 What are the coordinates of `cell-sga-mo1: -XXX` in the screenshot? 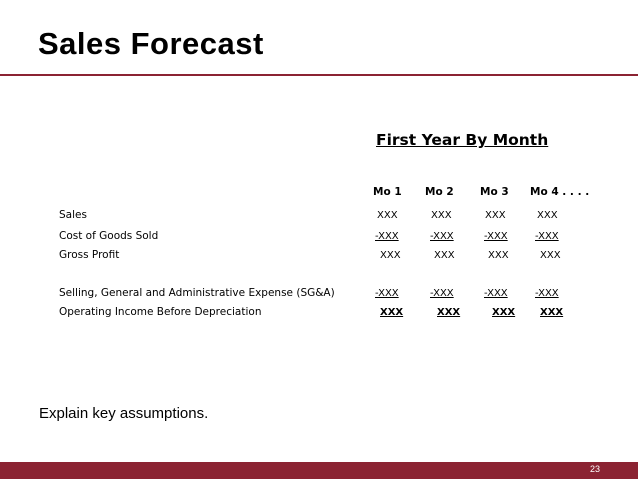 It's located at (387, 293).